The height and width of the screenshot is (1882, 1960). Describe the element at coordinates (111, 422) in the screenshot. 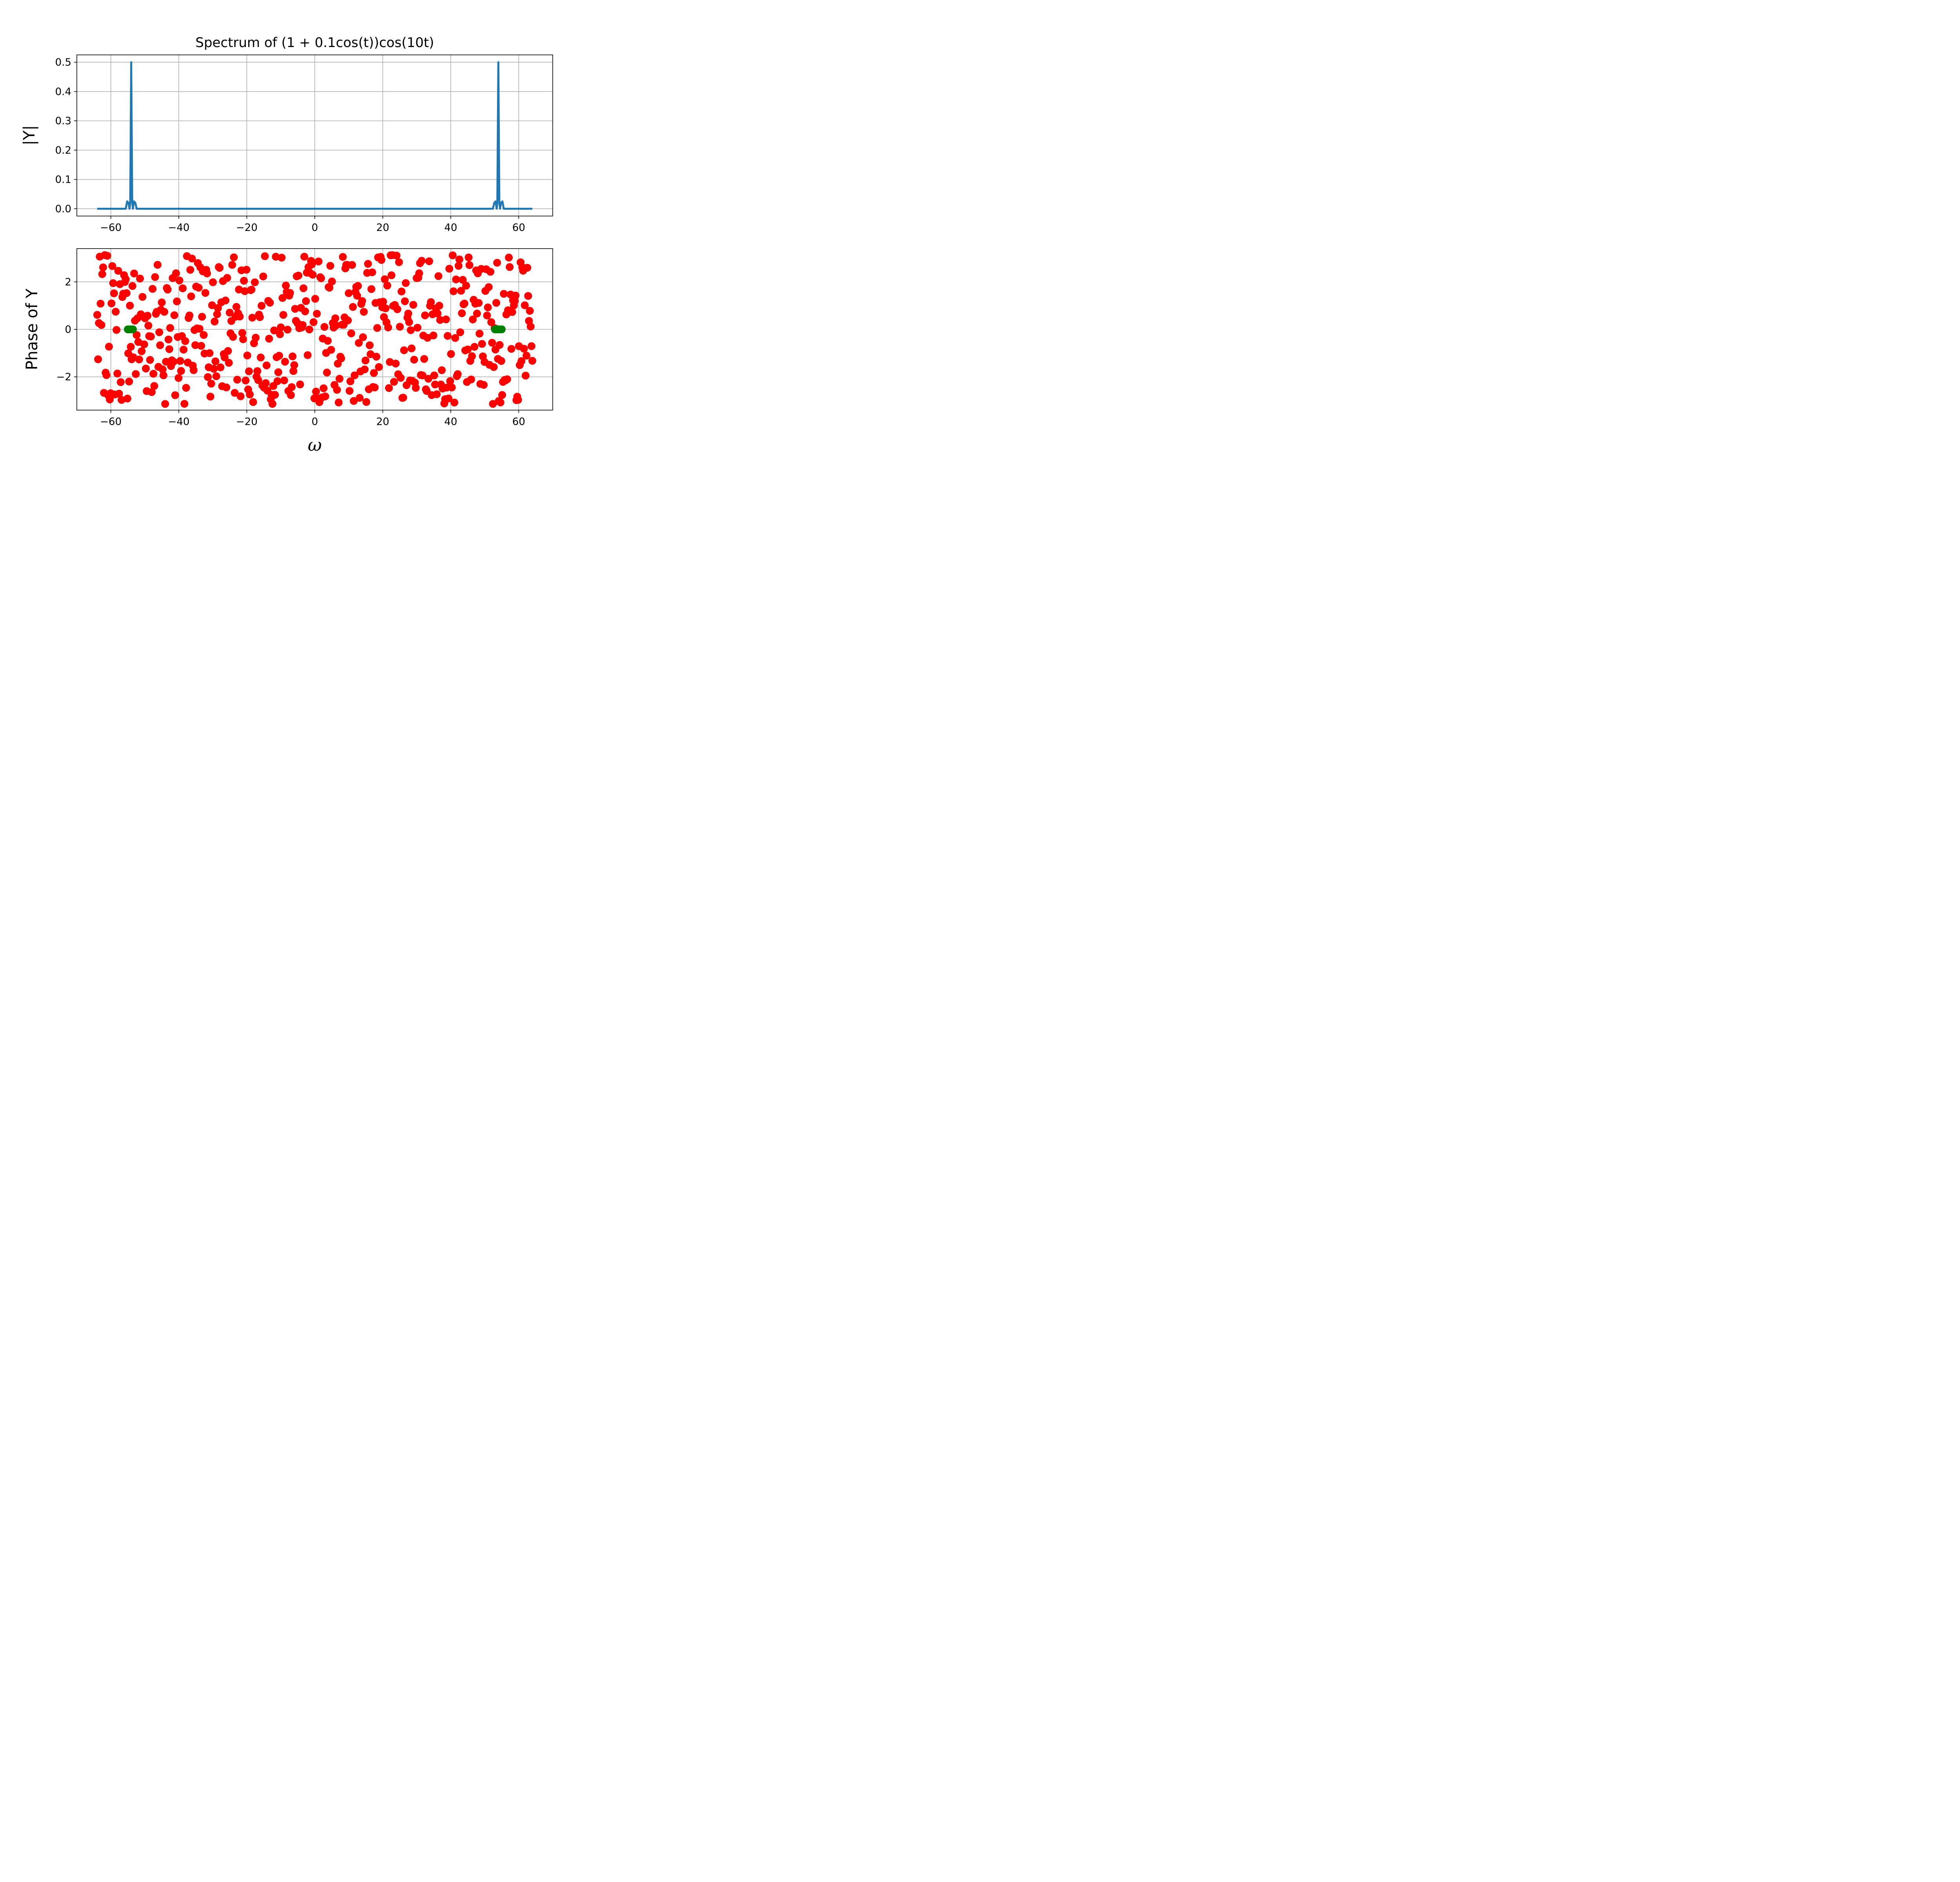

I see `x-tick-label: −60` at that location.